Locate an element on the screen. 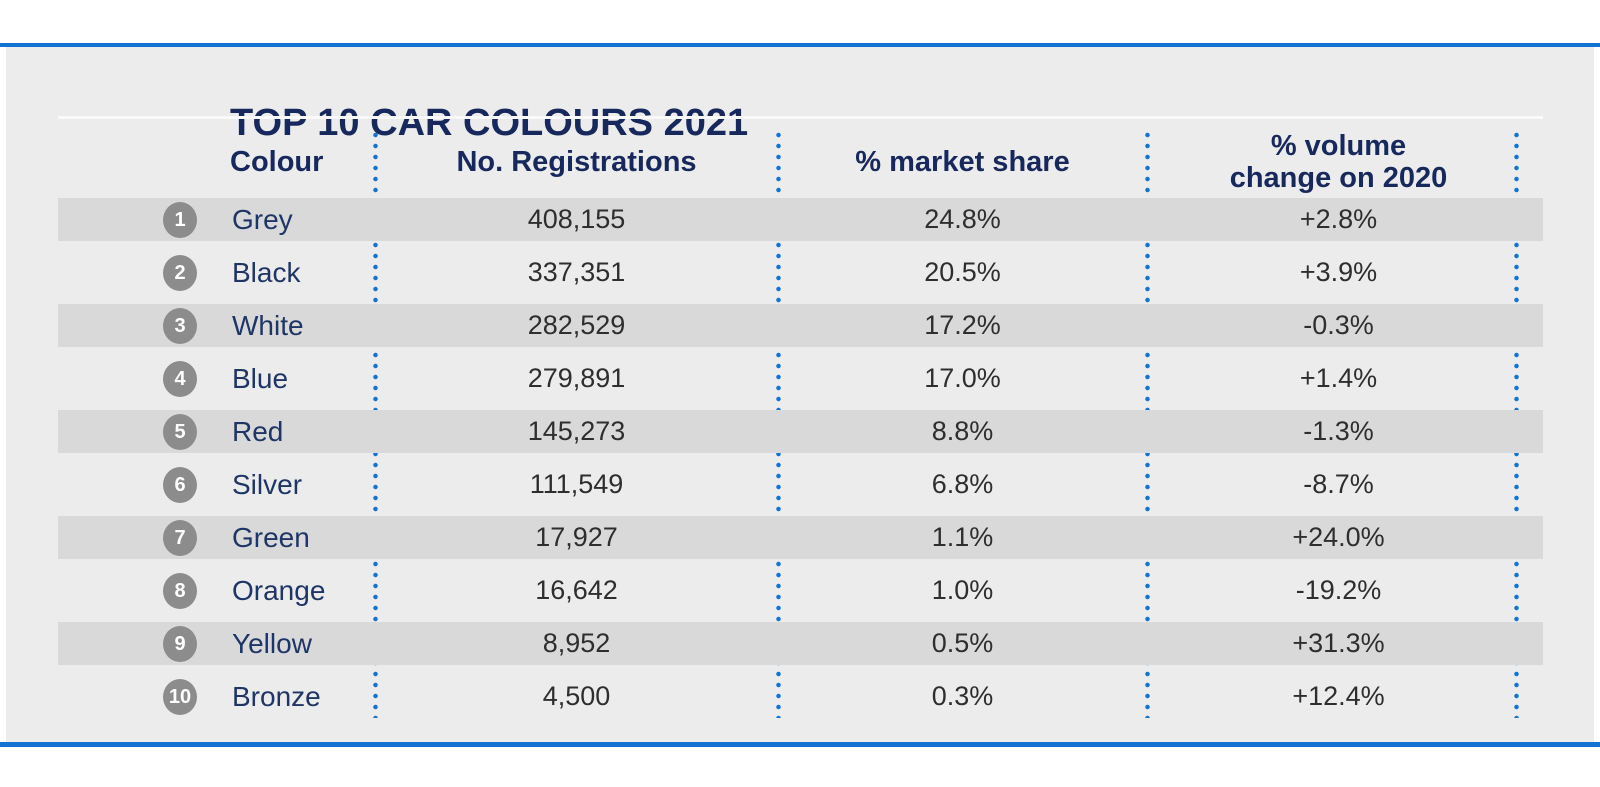 The width and height of the screenshot is (1600, 787). column-header-registrations: No. Registrations is located at coordinates (576, 161).